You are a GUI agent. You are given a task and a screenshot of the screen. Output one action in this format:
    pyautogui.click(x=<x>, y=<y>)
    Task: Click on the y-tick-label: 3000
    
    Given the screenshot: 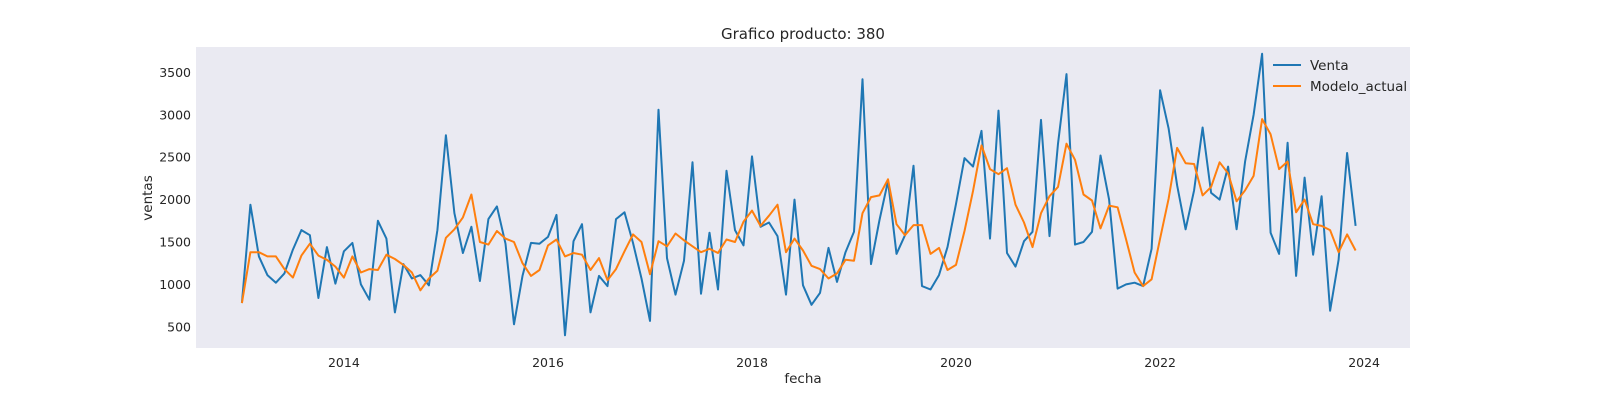 What is the action you would take?
    pyautogui.click(x=175, y=114)
    